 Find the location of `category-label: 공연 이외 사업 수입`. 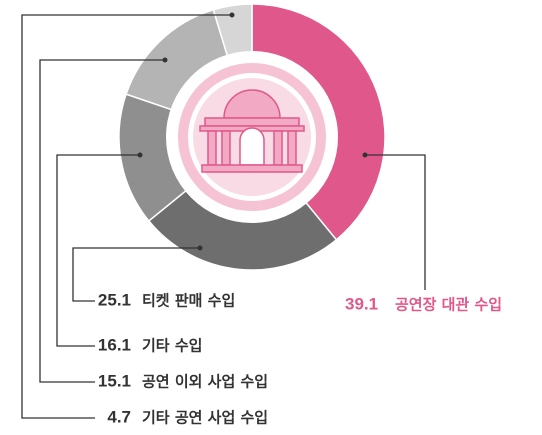

category-label: 공연 이외 사업 수입 is located at coordinates (205, 382).